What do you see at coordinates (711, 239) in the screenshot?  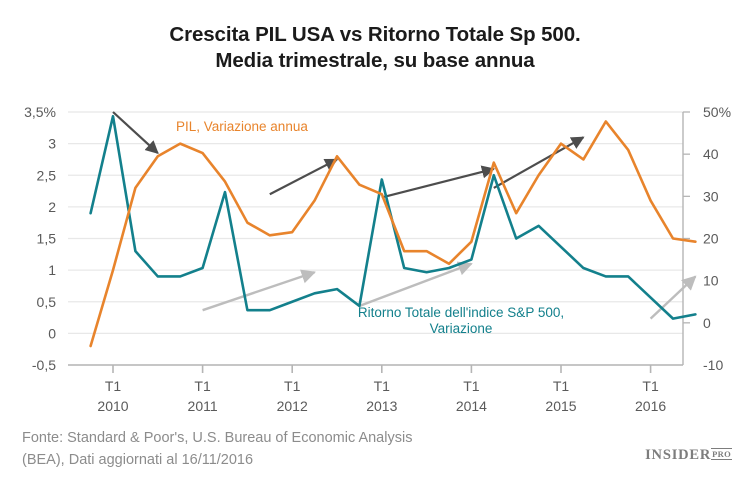 I see `right-axis-tick: 20` at bounding box center [711, 239].